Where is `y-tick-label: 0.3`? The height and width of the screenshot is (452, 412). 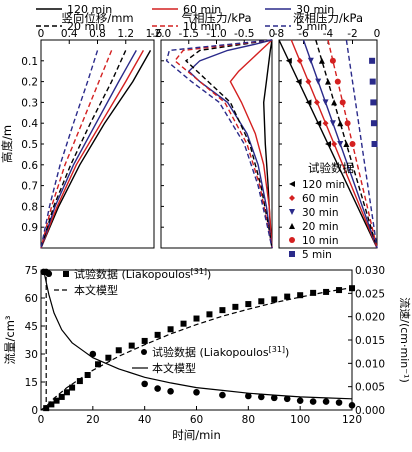 y-tick-label: 0.3 is located at coordinates (29, 103).